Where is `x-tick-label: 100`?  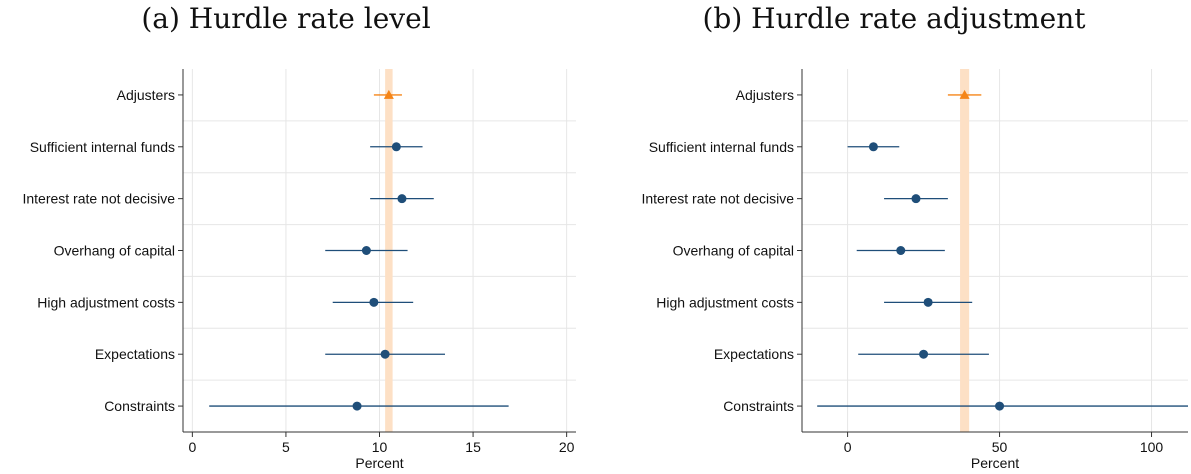
x-tick-label: 100 is located at coordinates (1152, 447).